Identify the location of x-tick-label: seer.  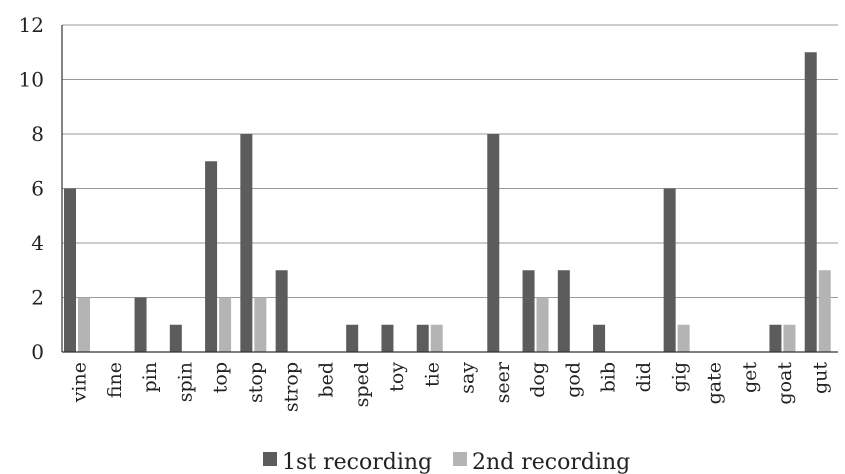
(503, 382).